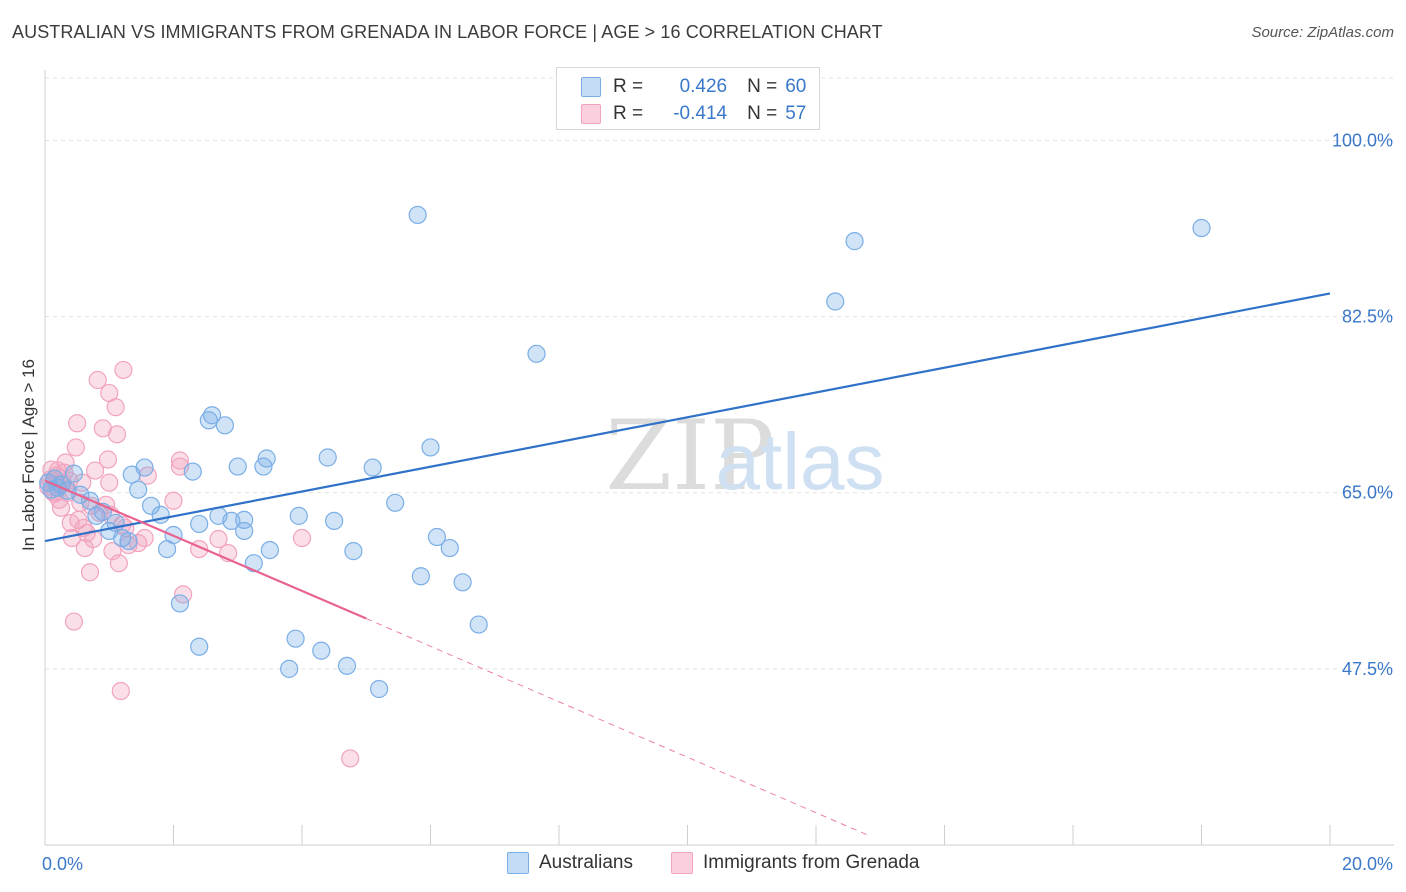 Image resolution: width=1406 pixels, height=892 pixels. Describe the element at coordinates (28, 455) in the screenshot. I see `y-axis-label: In Labor Force | Age > 16` at that location.